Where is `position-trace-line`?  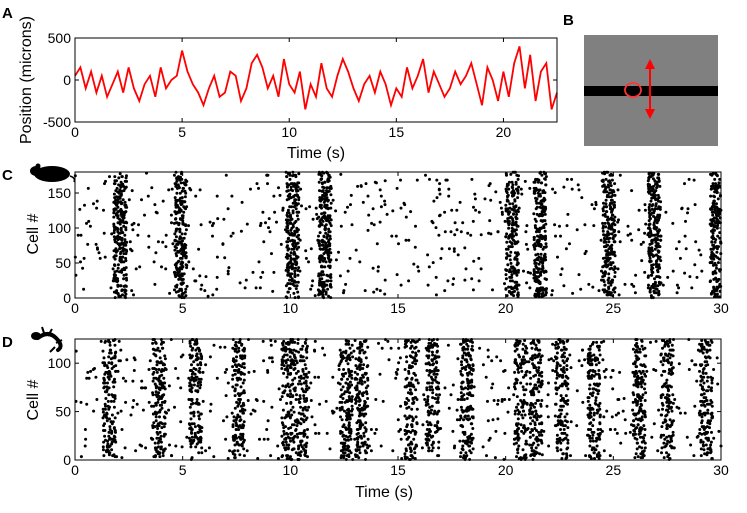 position-trace-line is located at coordinates (316, 78).